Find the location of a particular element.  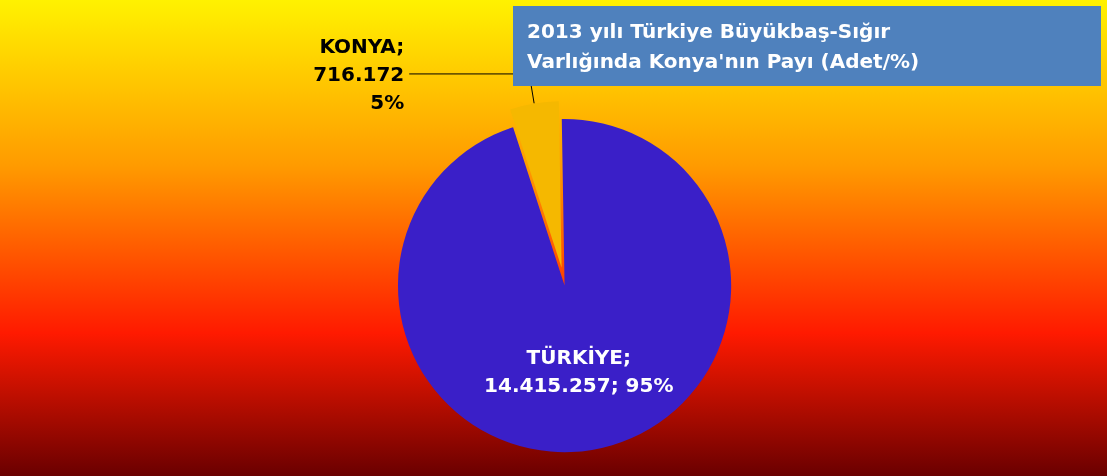

slice-label: TÜRKİYE; 14.415.257; 95% is located at coordinates (579, 370).